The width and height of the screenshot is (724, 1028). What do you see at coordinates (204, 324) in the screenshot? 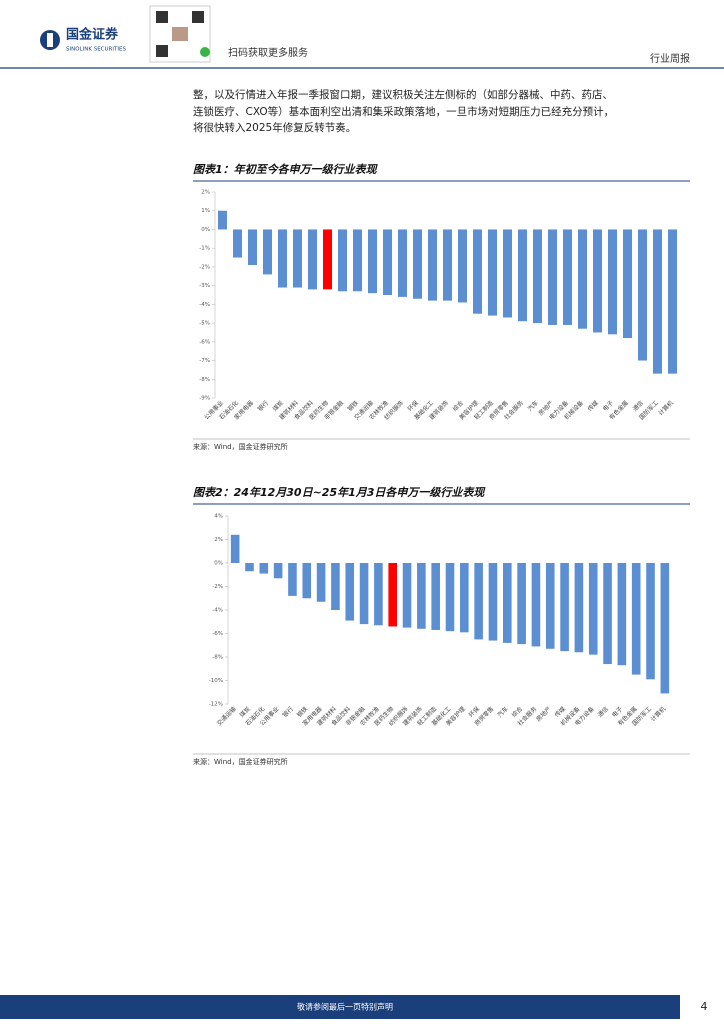
I see `y-tick-label: -5%` at bounding box center [204, 324].